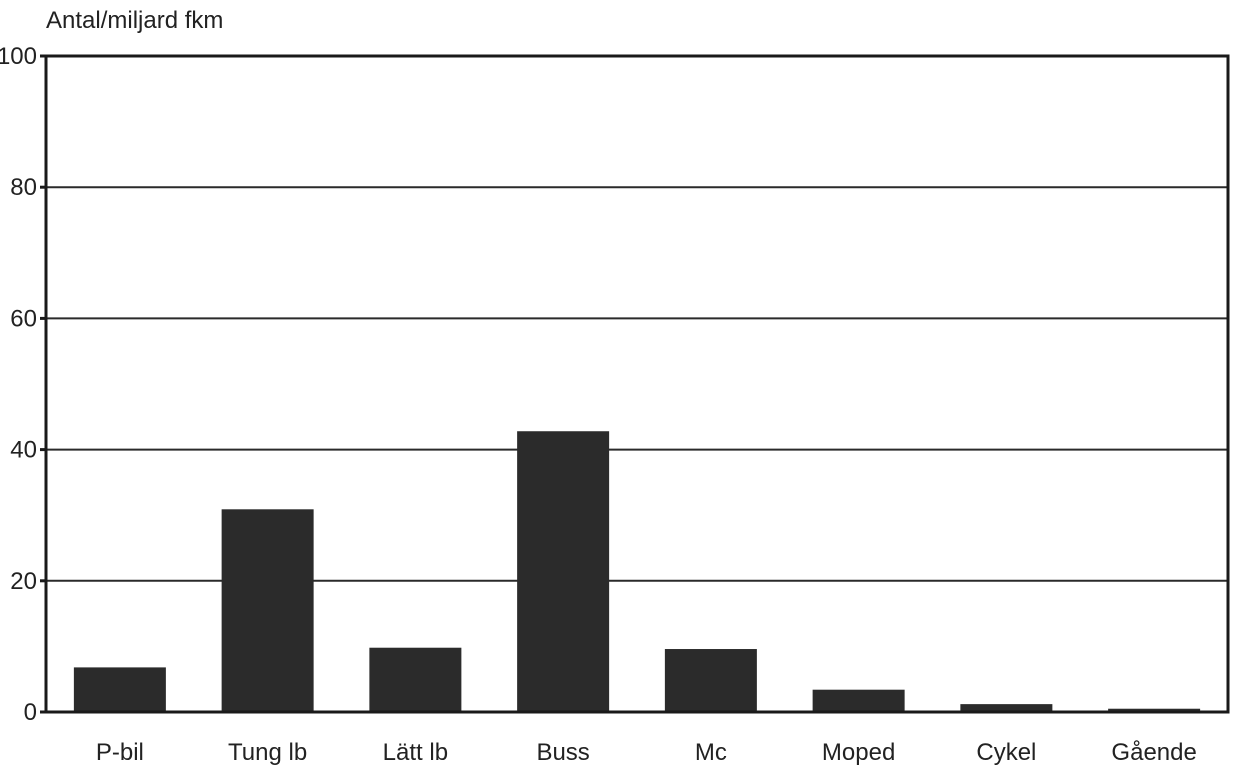 Image resolution: width=1239 pixels, height=776 pixels. What do you see at coordinates (858, 752) in the screenshot?
I see `x-tick-label-moped: Moped` at bounding box center [858, 752].